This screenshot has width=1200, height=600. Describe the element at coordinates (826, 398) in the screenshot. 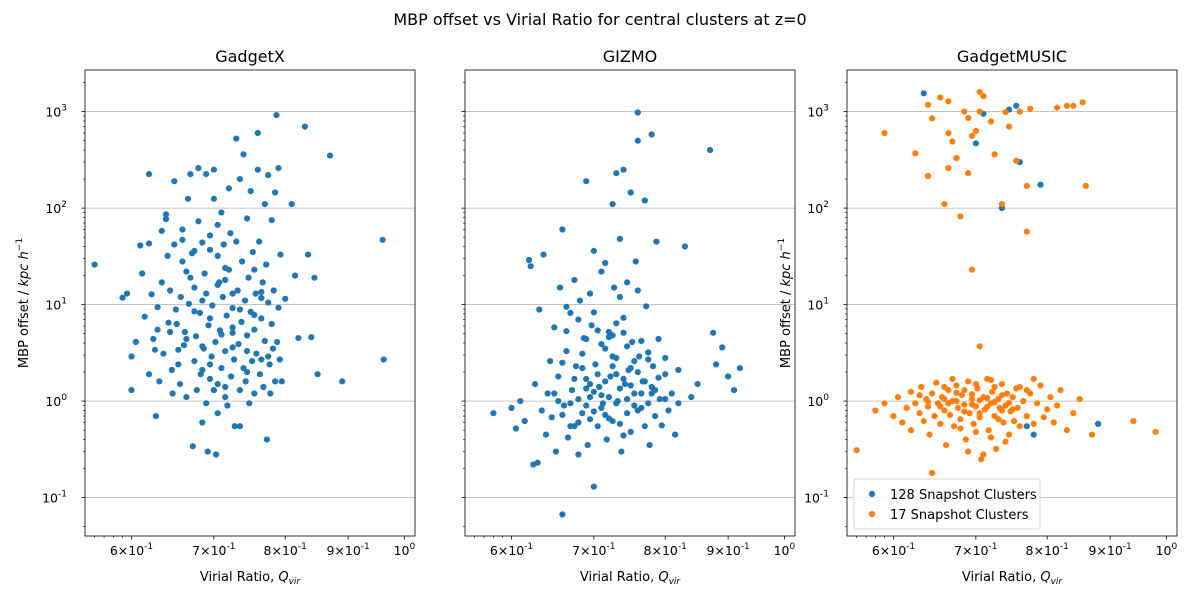

I see `y-tick-label-exponent: 0` at that location.